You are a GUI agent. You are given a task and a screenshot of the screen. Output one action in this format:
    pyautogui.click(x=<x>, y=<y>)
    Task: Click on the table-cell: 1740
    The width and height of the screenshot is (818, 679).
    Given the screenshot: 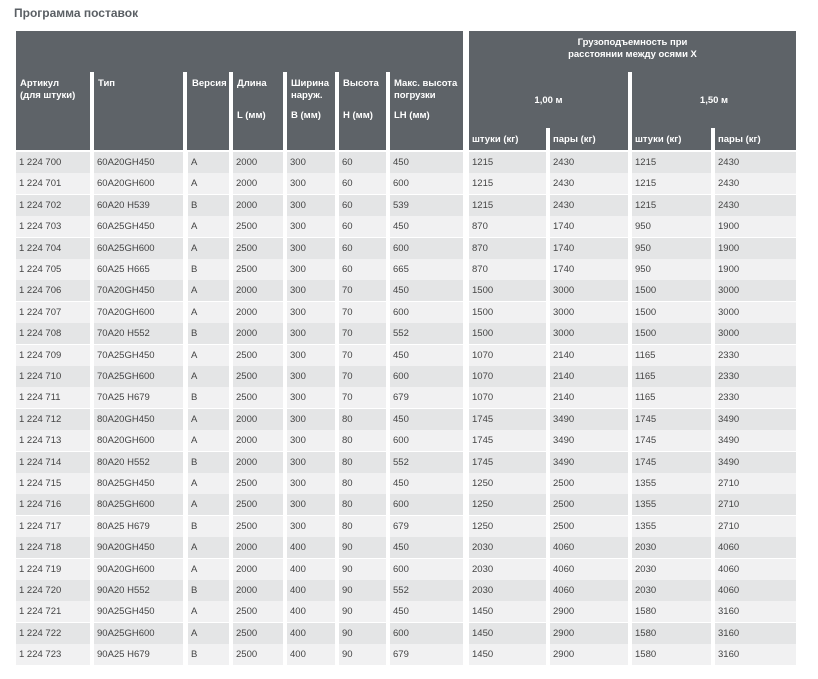 What is the action you would take?
    pyautogui.click(x=589, y=269)
    